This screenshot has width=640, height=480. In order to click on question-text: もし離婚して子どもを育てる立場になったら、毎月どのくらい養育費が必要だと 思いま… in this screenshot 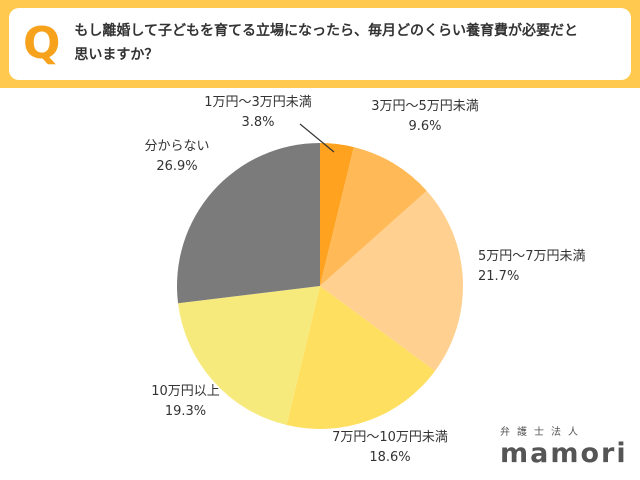, I will do `click(326, 44)`.